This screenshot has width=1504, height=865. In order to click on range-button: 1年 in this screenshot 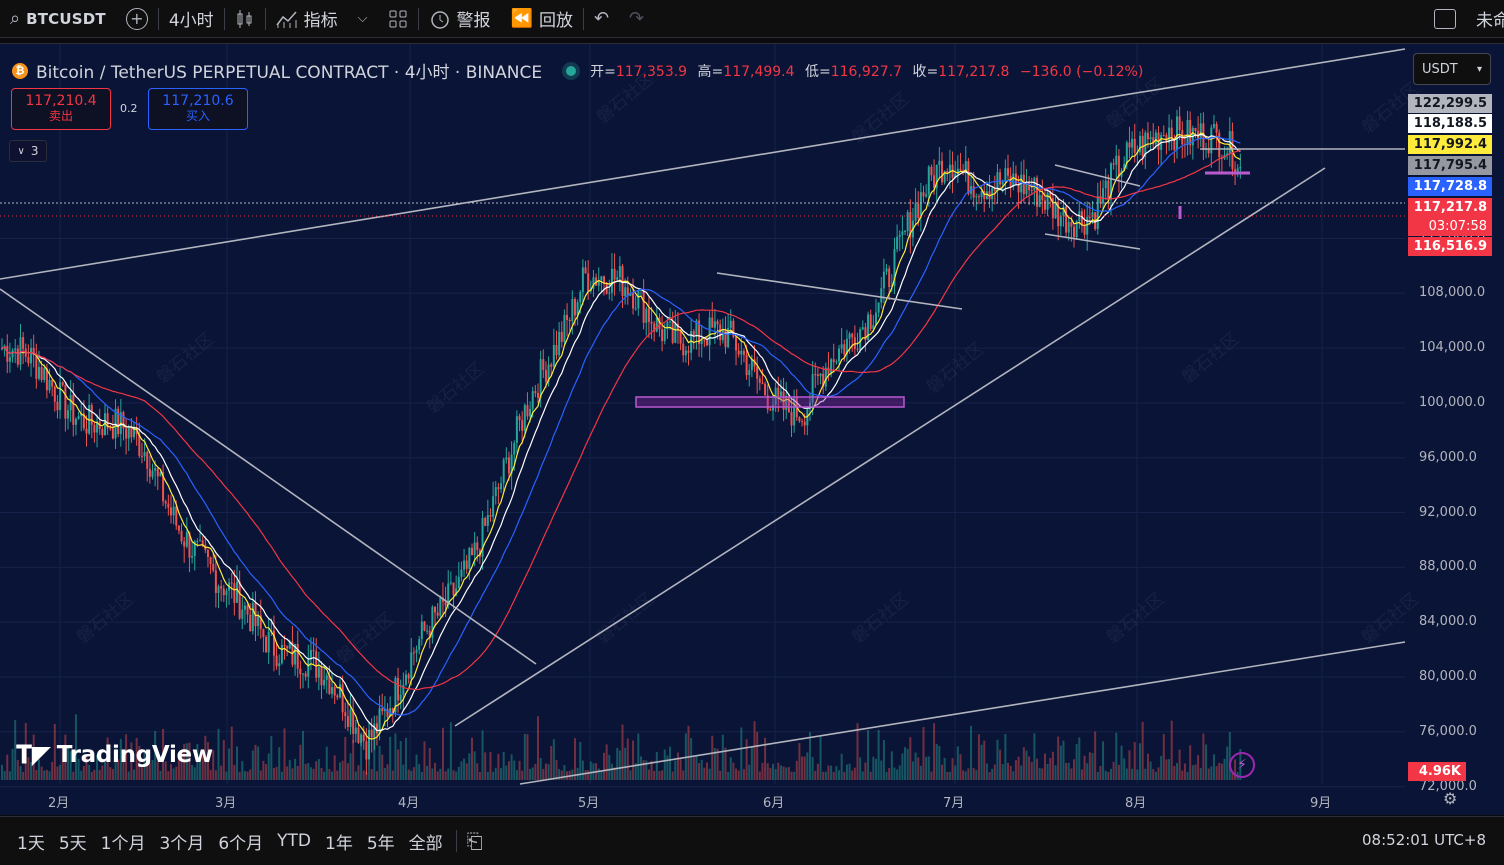, I will do `click(339, 843)`.